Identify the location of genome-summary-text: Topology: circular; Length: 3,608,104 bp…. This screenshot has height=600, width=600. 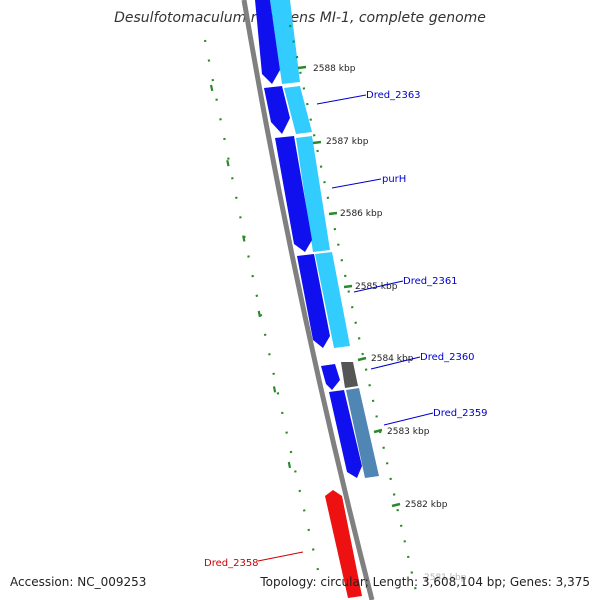
(425, 582).